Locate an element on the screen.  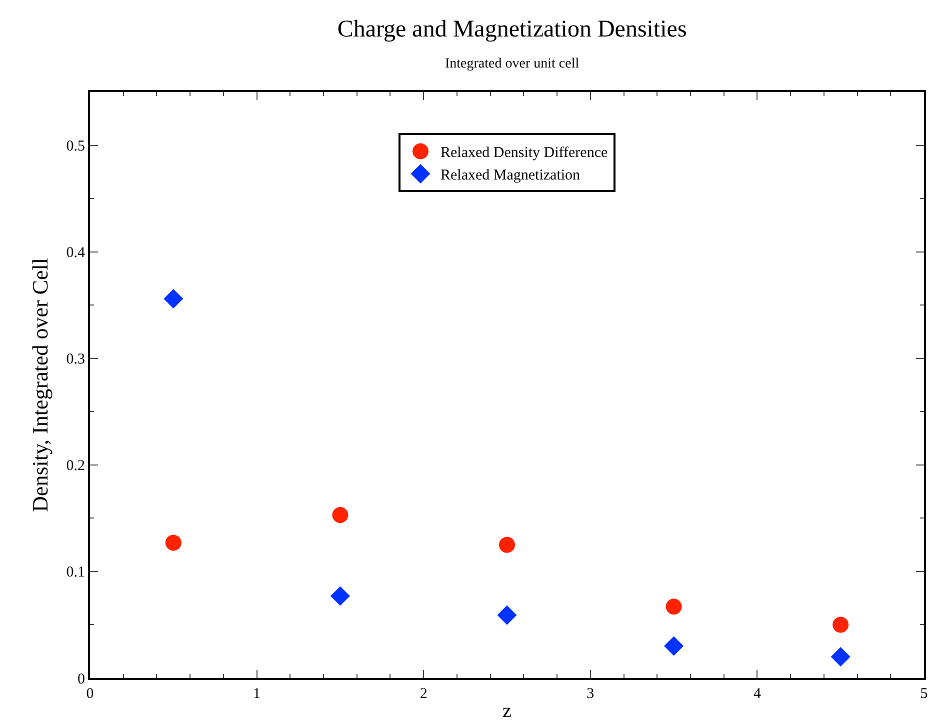
y-tick-label: 0 is located at coordinates (81, 679).